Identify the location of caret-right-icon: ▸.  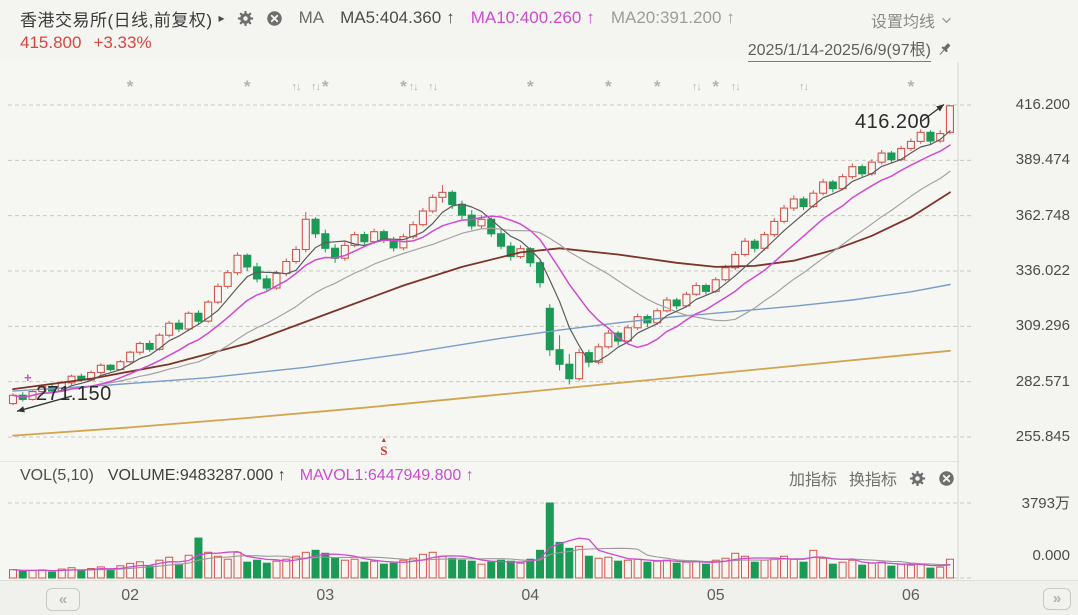
(221, 18).